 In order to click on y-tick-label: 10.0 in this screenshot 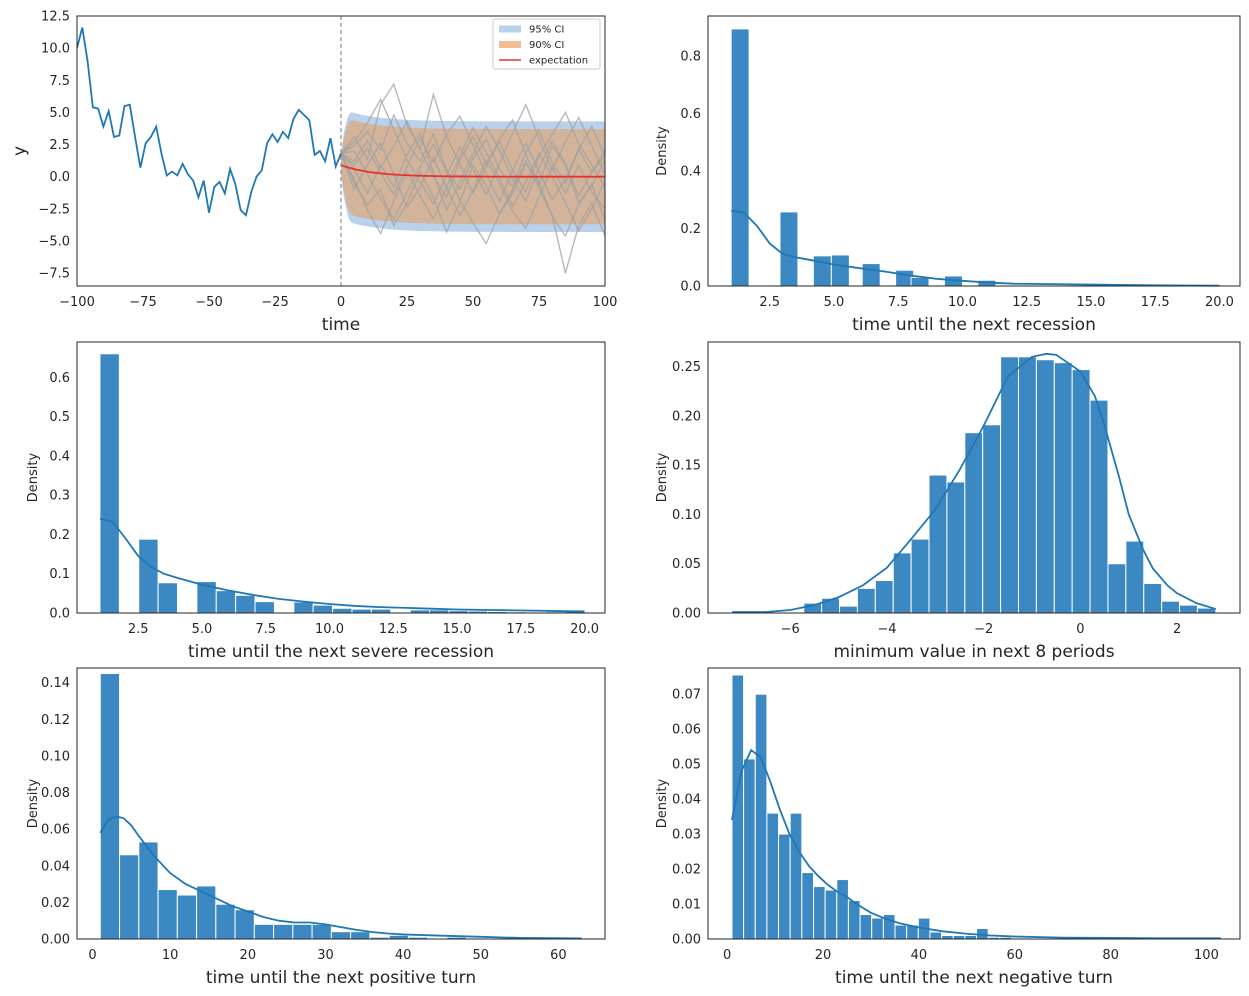, I will do `click(55, 49)`.